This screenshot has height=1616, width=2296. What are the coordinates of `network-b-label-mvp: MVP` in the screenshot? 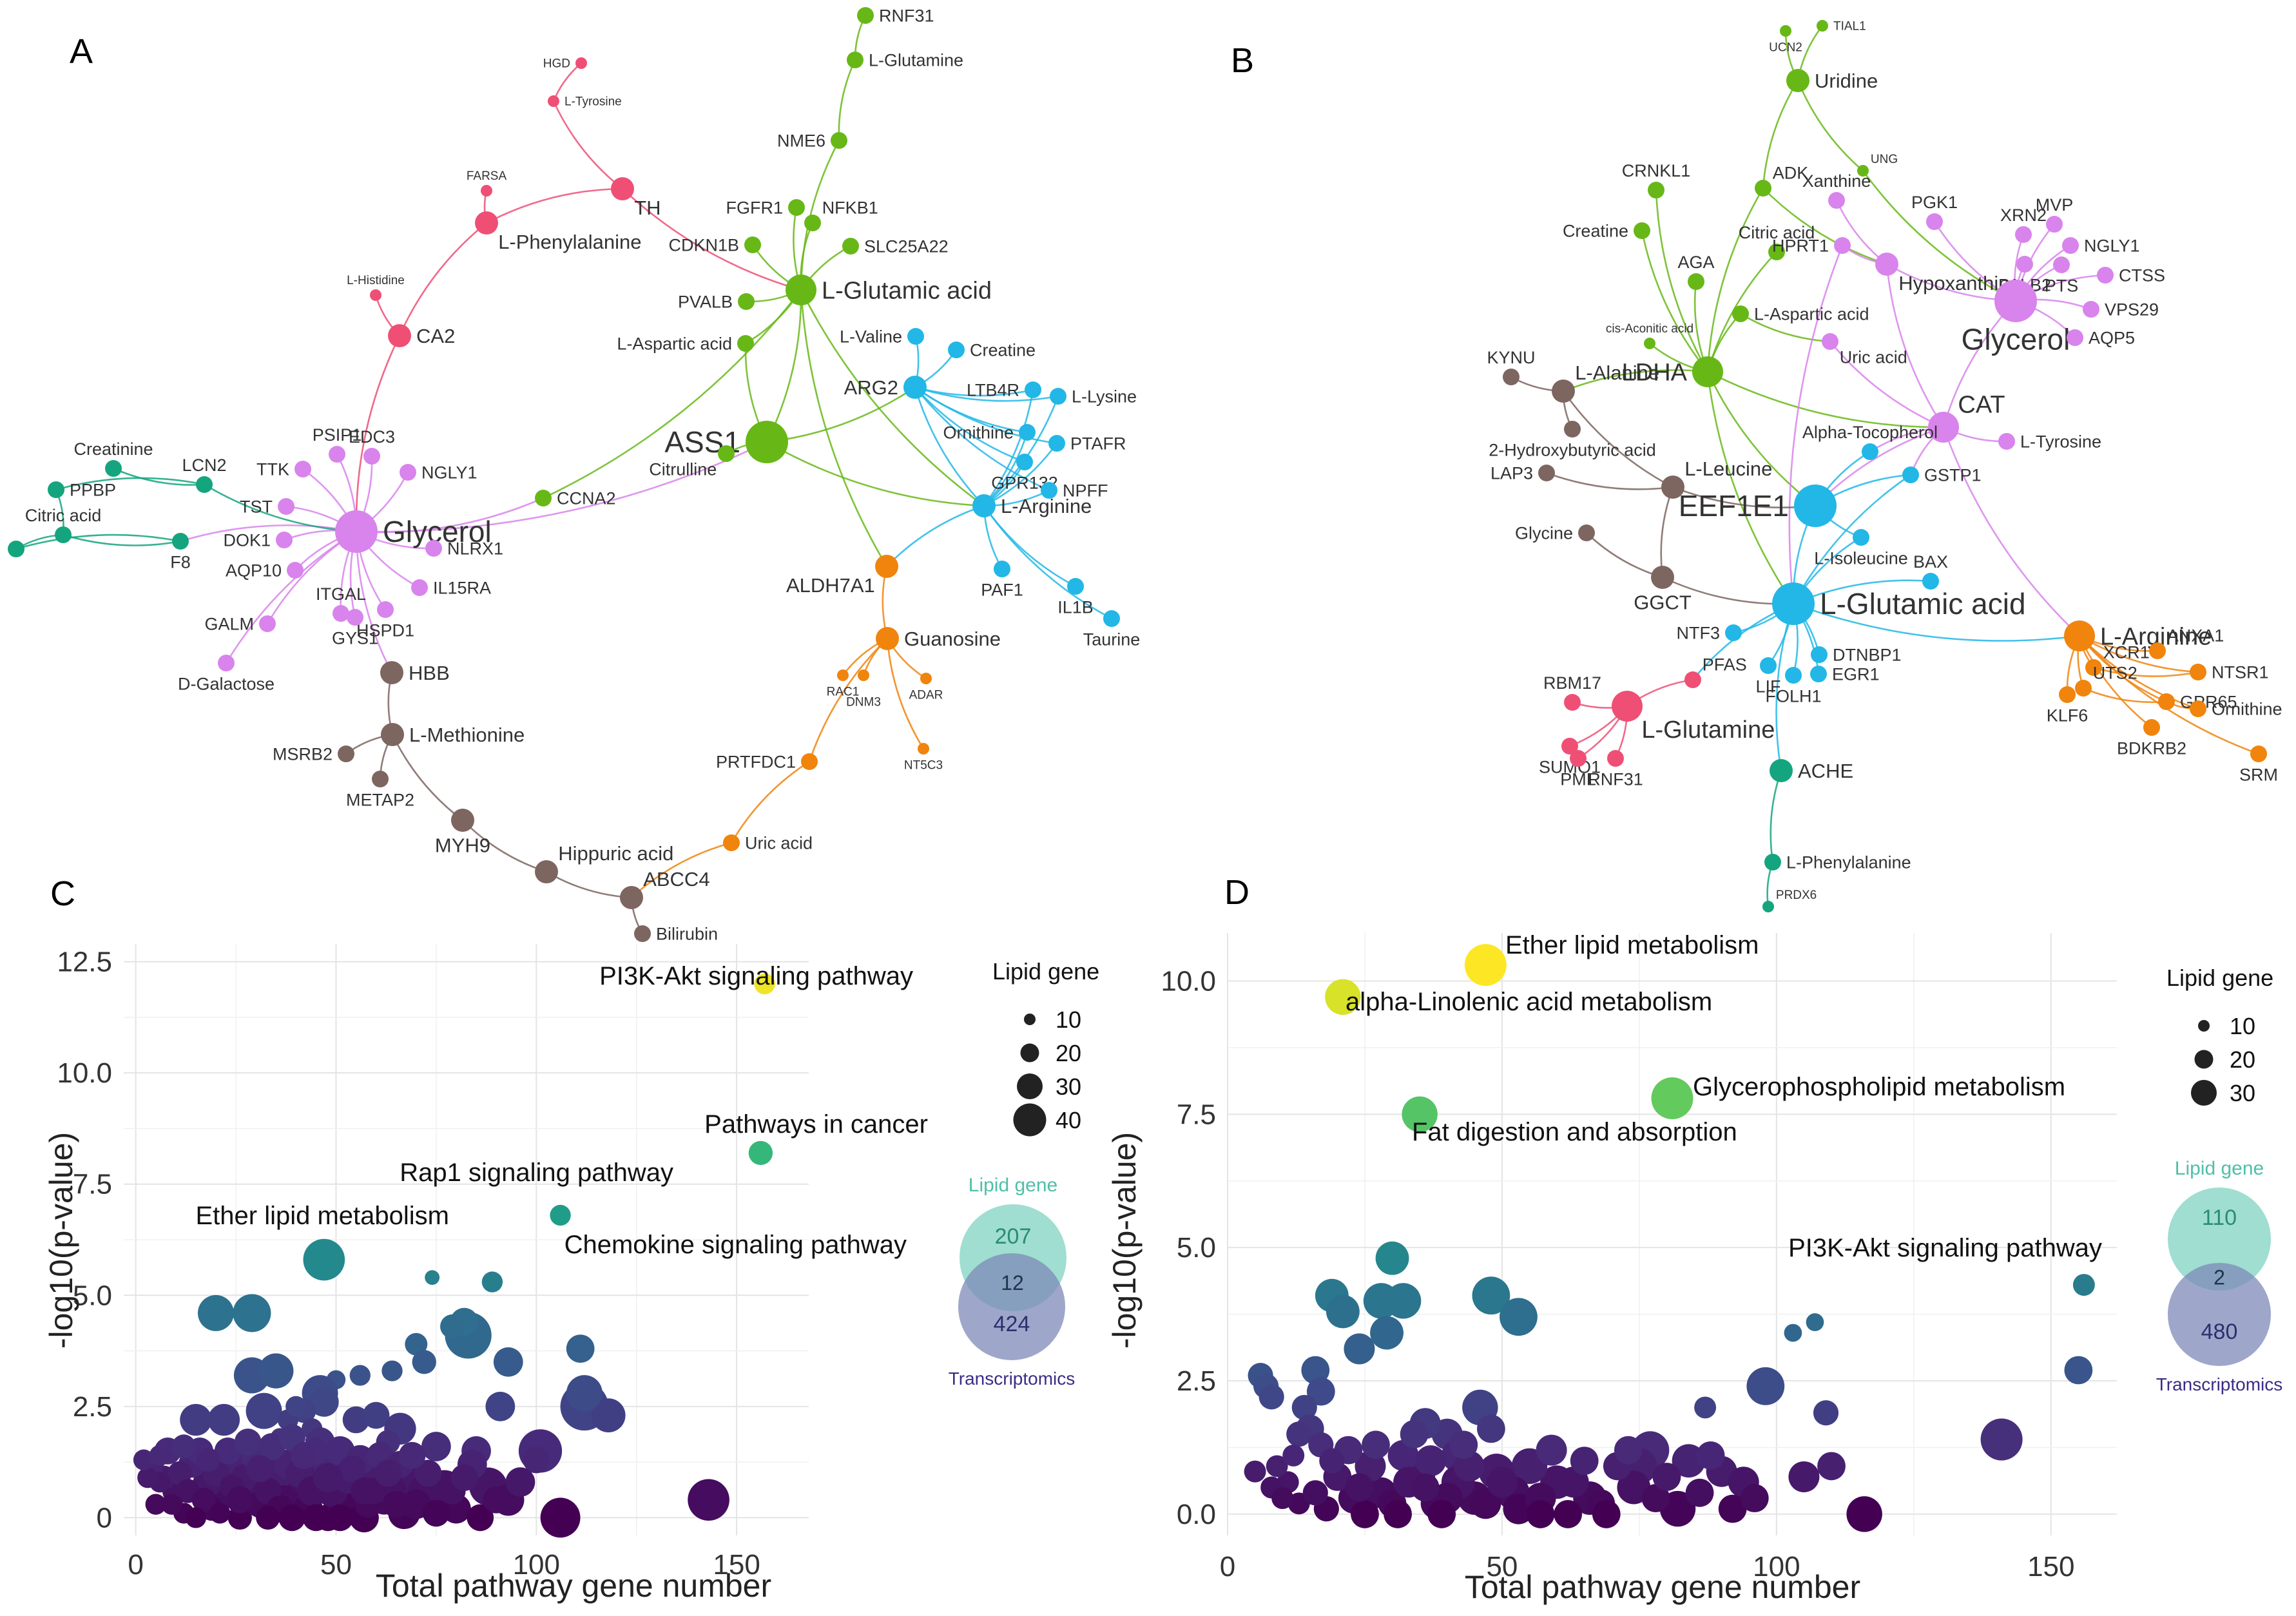 It's located at (2055, 205).